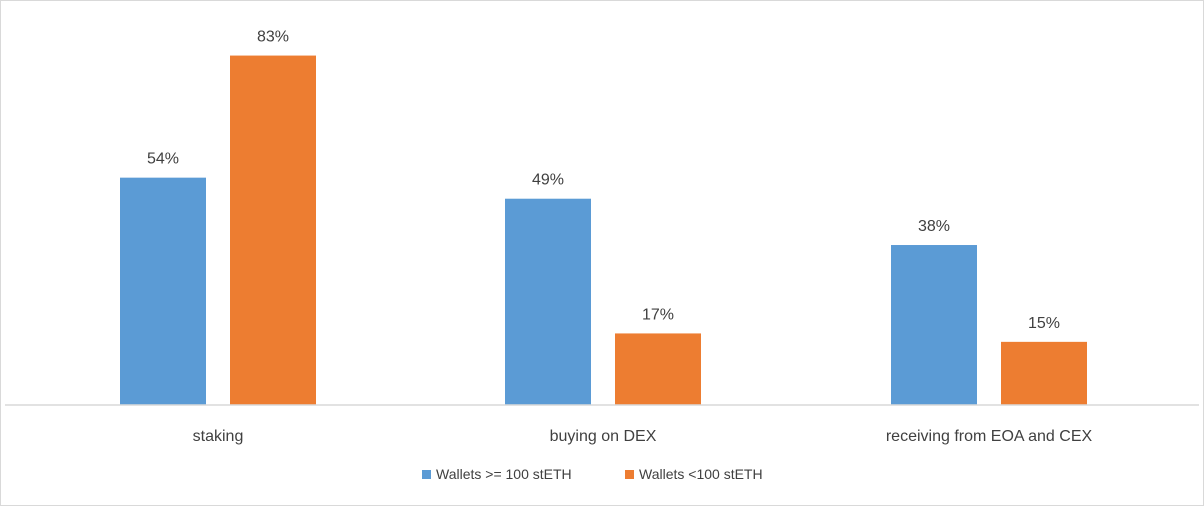 Image resolution: width=1204 pixels, height=506 pixels. I want to click on data-label: 54%, so click(163, 159).